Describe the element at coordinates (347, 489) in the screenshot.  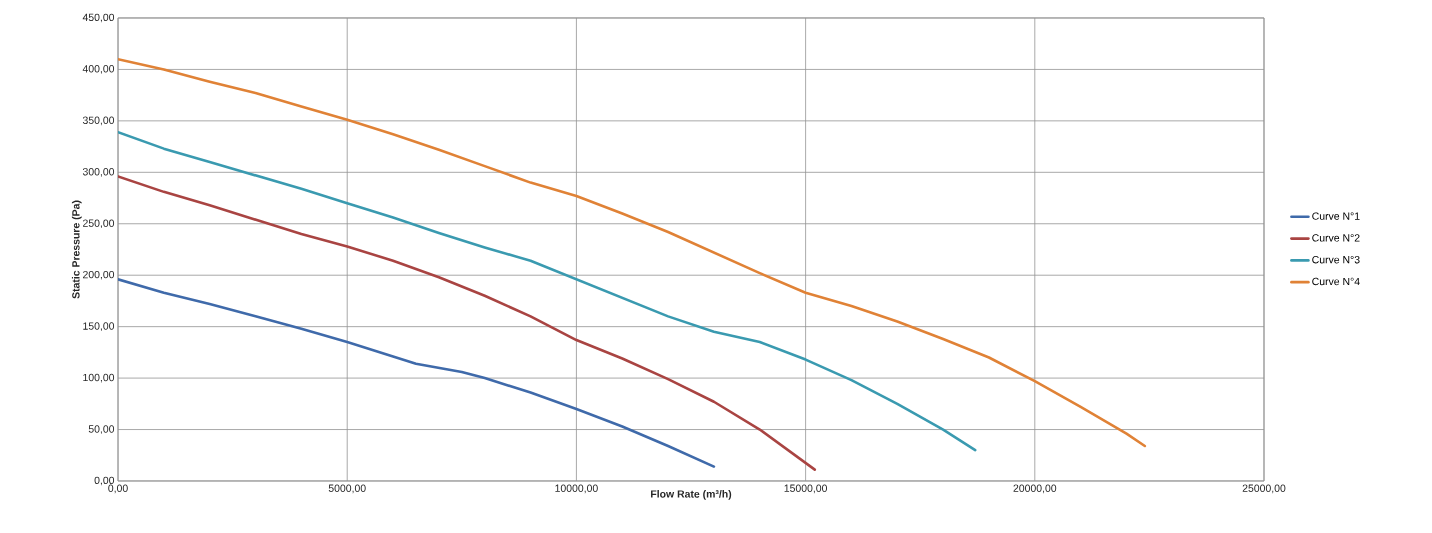
I see `x-tick-label: 5000,00` at that location.